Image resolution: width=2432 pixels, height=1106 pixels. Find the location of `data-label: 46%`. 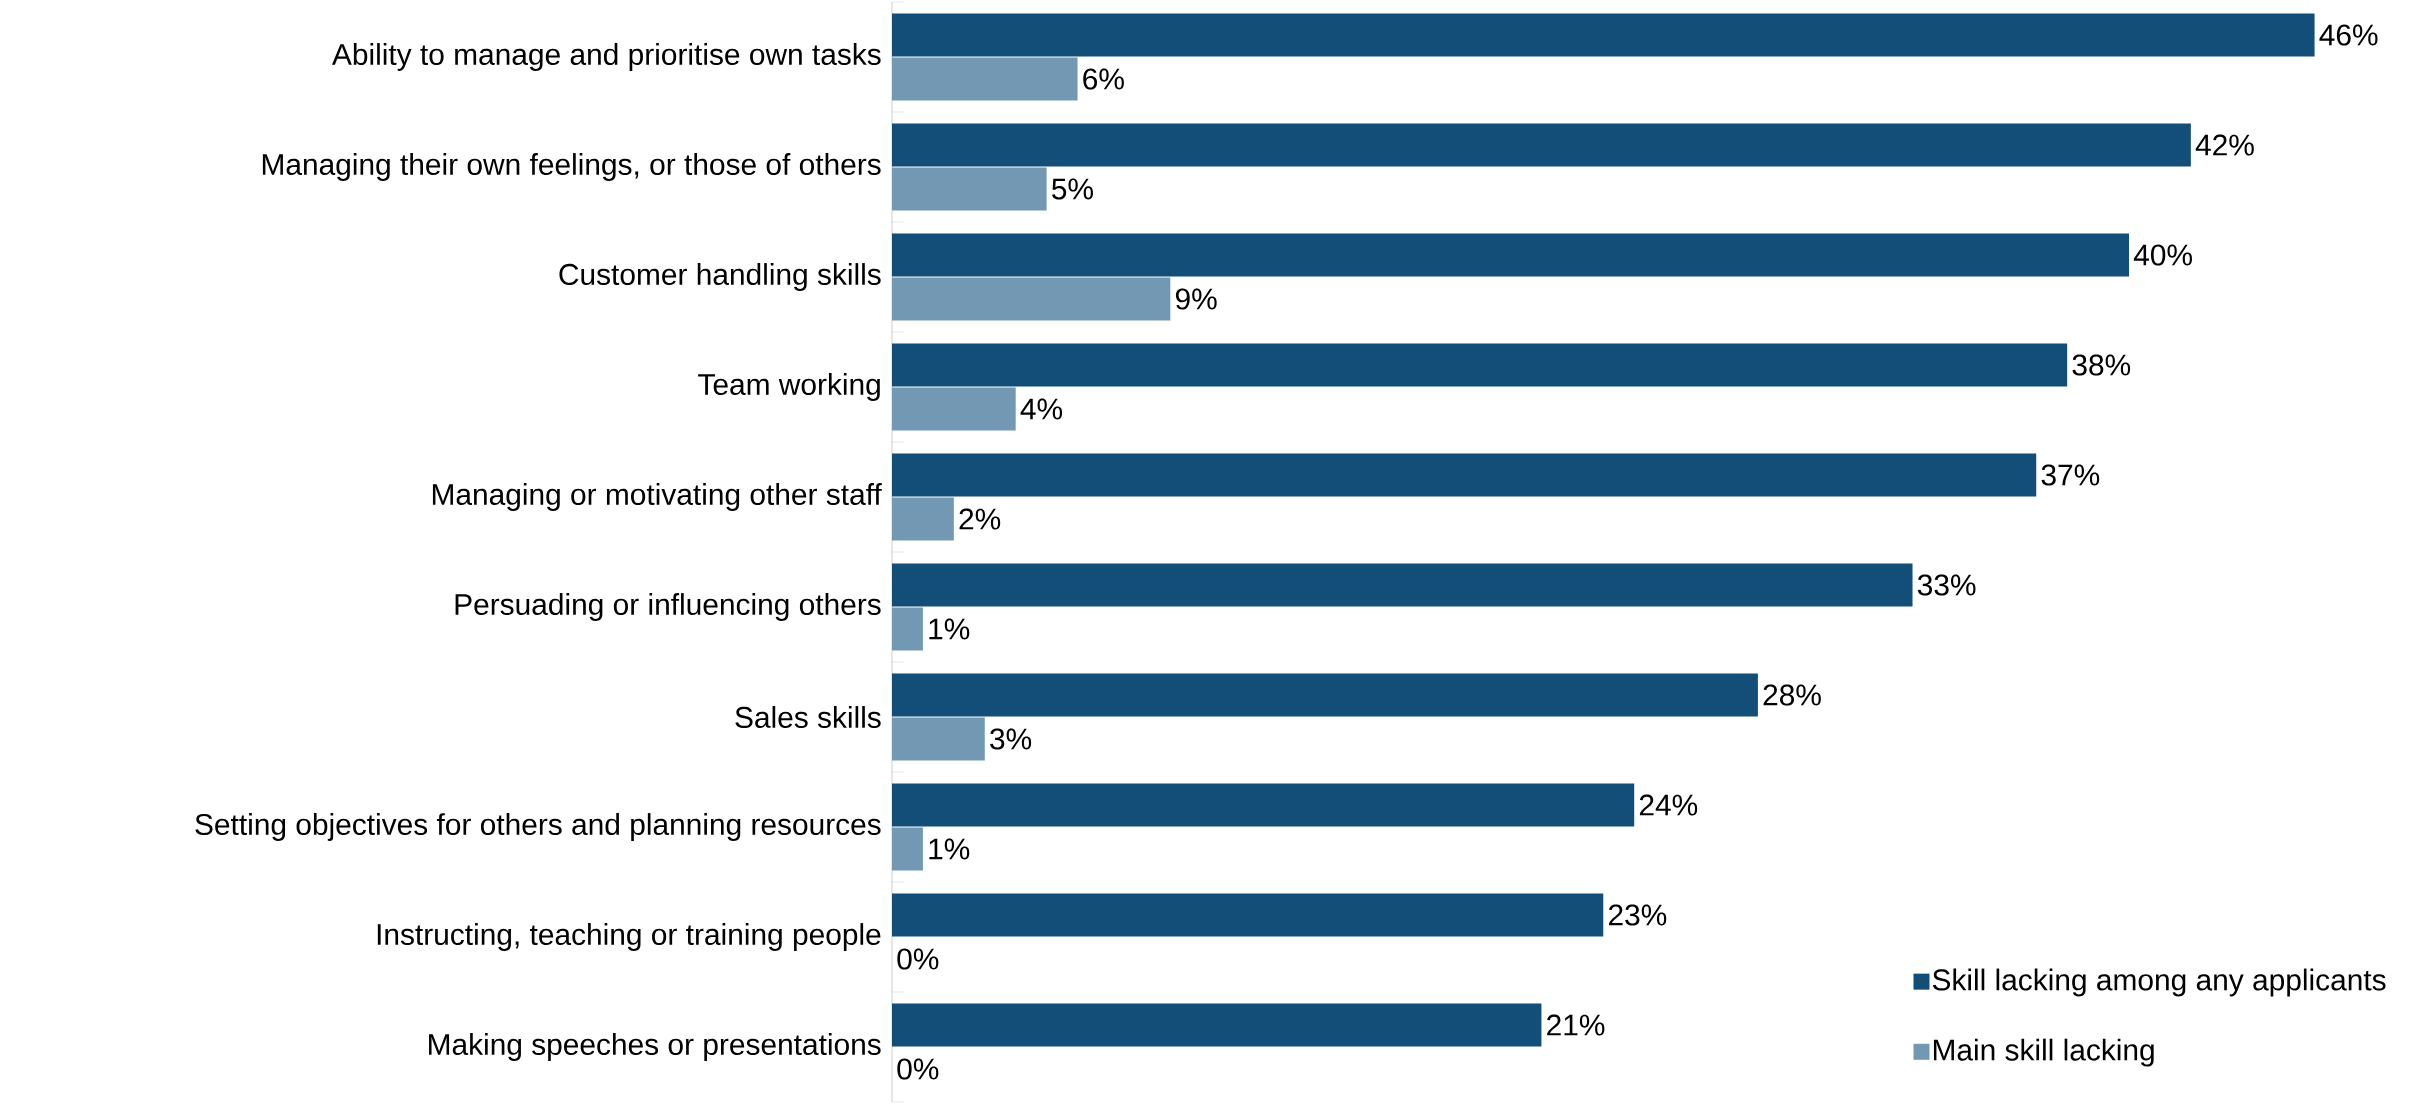

data-label: 46% is located at coordinates (2348, 35).